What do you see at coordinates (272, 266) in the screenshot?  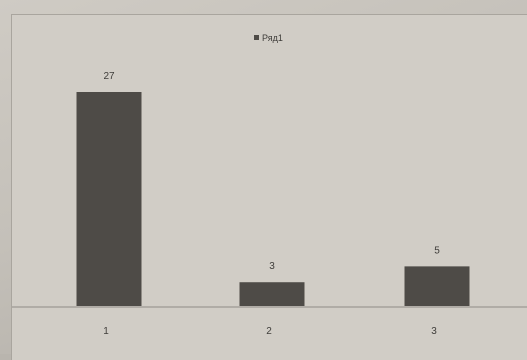 I see `data-label-2: 3` at bounding box center [272, 266].